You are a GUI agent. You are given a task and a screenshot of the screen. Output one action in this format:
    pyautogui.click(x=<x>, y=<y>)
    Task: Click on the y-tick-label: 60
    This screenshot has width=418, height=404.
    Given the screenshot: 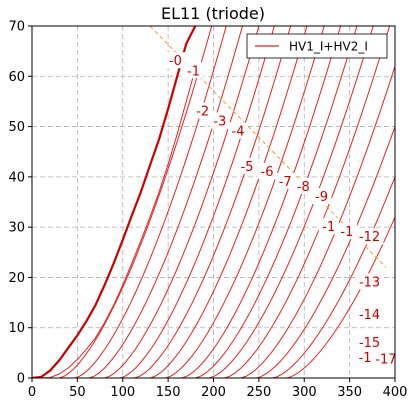 What is the action you would take?
    pyautogui.click(x=16, y=77)
    